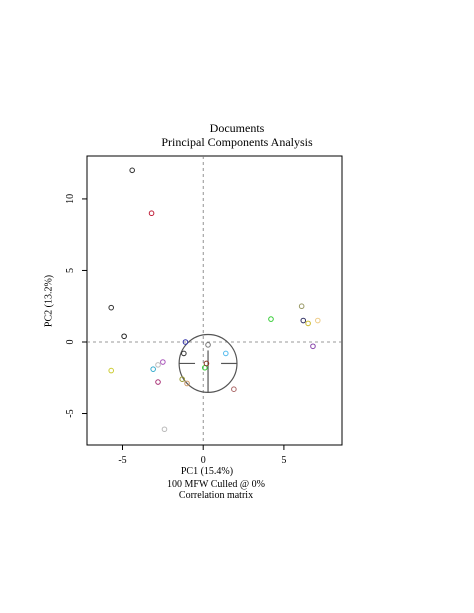  I want to click on x-tick-label: 5, so click(283, 460).